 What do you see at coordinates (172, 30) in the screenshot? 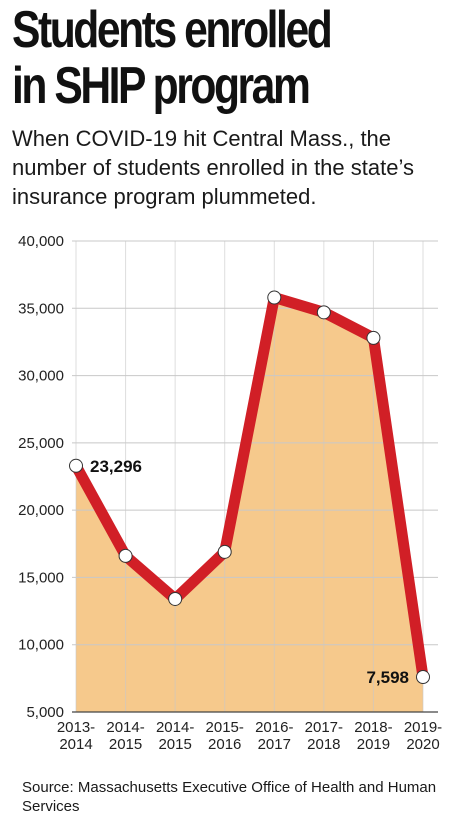
I see `chart-title-line-1: Students enrolled` at bounding box center [172, 30].